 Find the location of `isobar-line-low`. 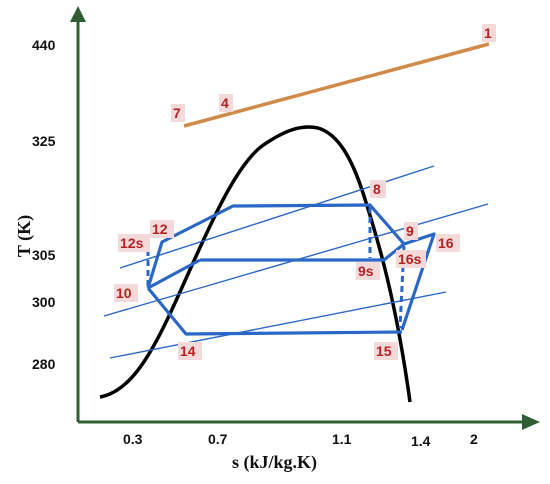

isobar-line-low is located at coordinates (278, 325).